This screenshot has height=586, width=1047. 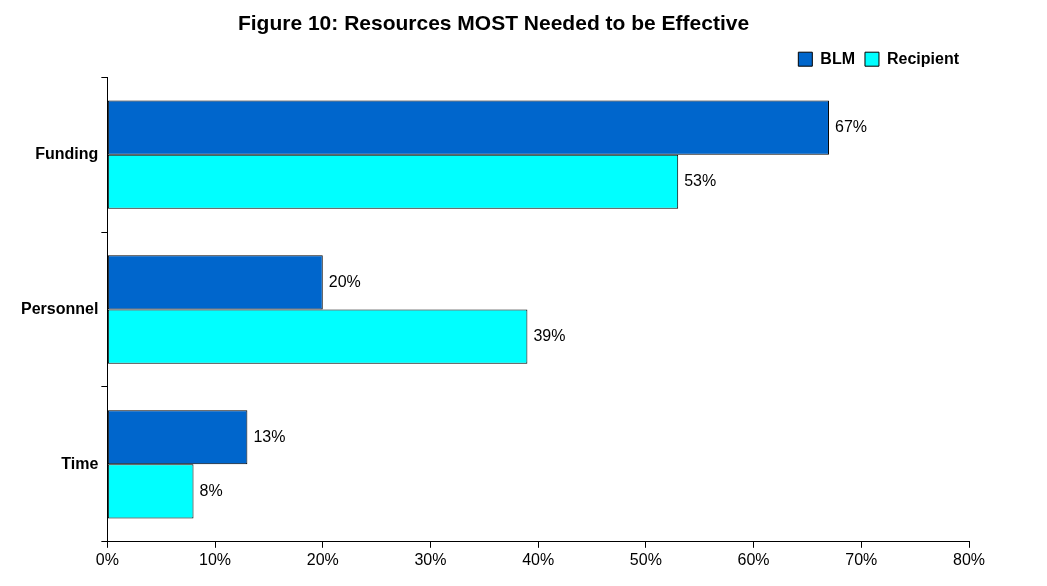 What do you see at coordinates (215, 559) in the screenshot?
I see `x-tick-label: 10%` at bounding box center [215, 559].